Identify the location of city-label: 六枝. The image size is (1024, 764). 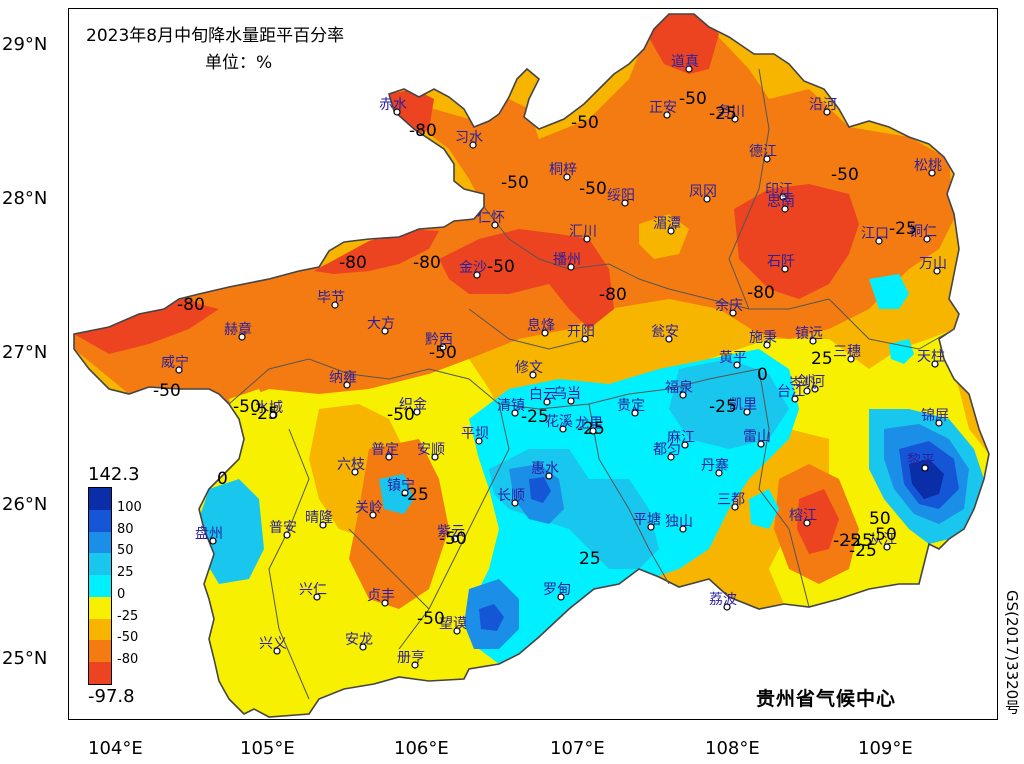
(351, 465).